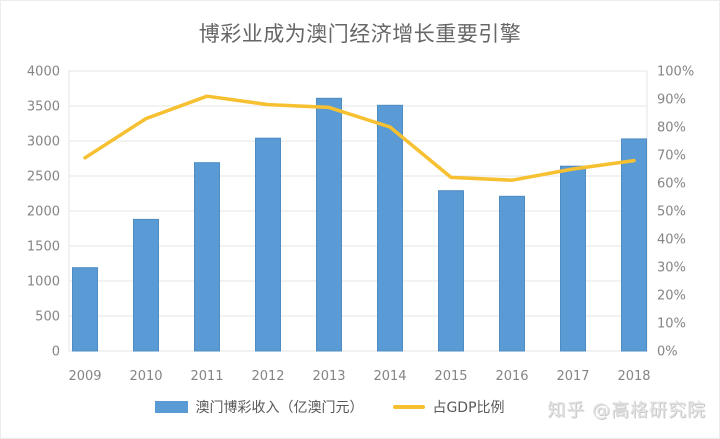  What do you see at coordinates (512, 273) in the screenshot?
I see `bar-2016` at bounding box center [512, 273].